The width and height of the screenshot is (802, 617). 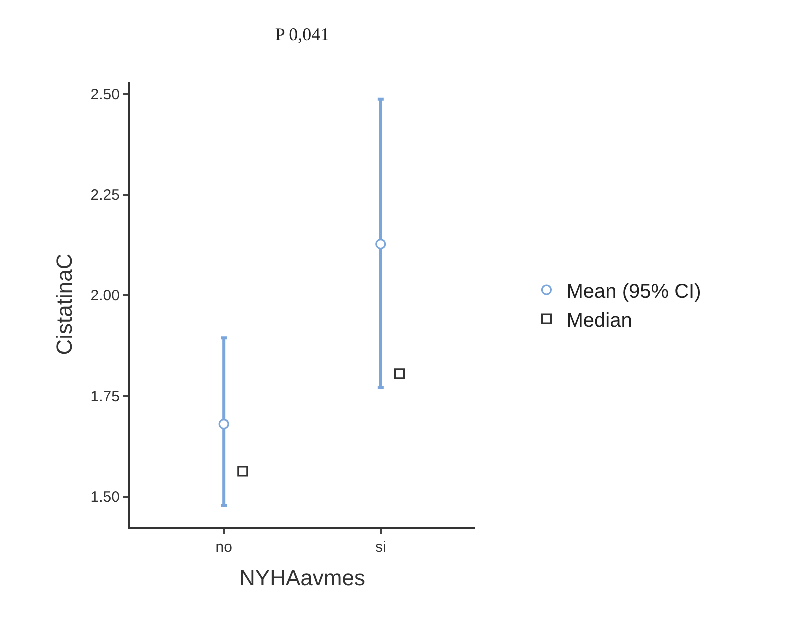 I want to click on x-axis-title: NYHAavmes, so click(x=303, y=577).